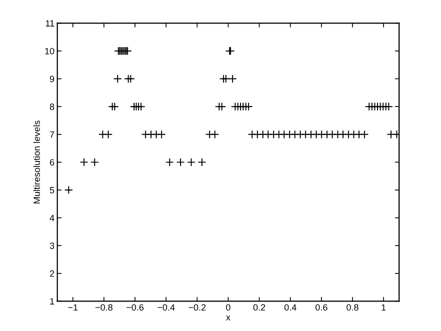  Describe the element at coordinates (49, 51) in the screenshot. I see `y-tick-label: 10` at that location.